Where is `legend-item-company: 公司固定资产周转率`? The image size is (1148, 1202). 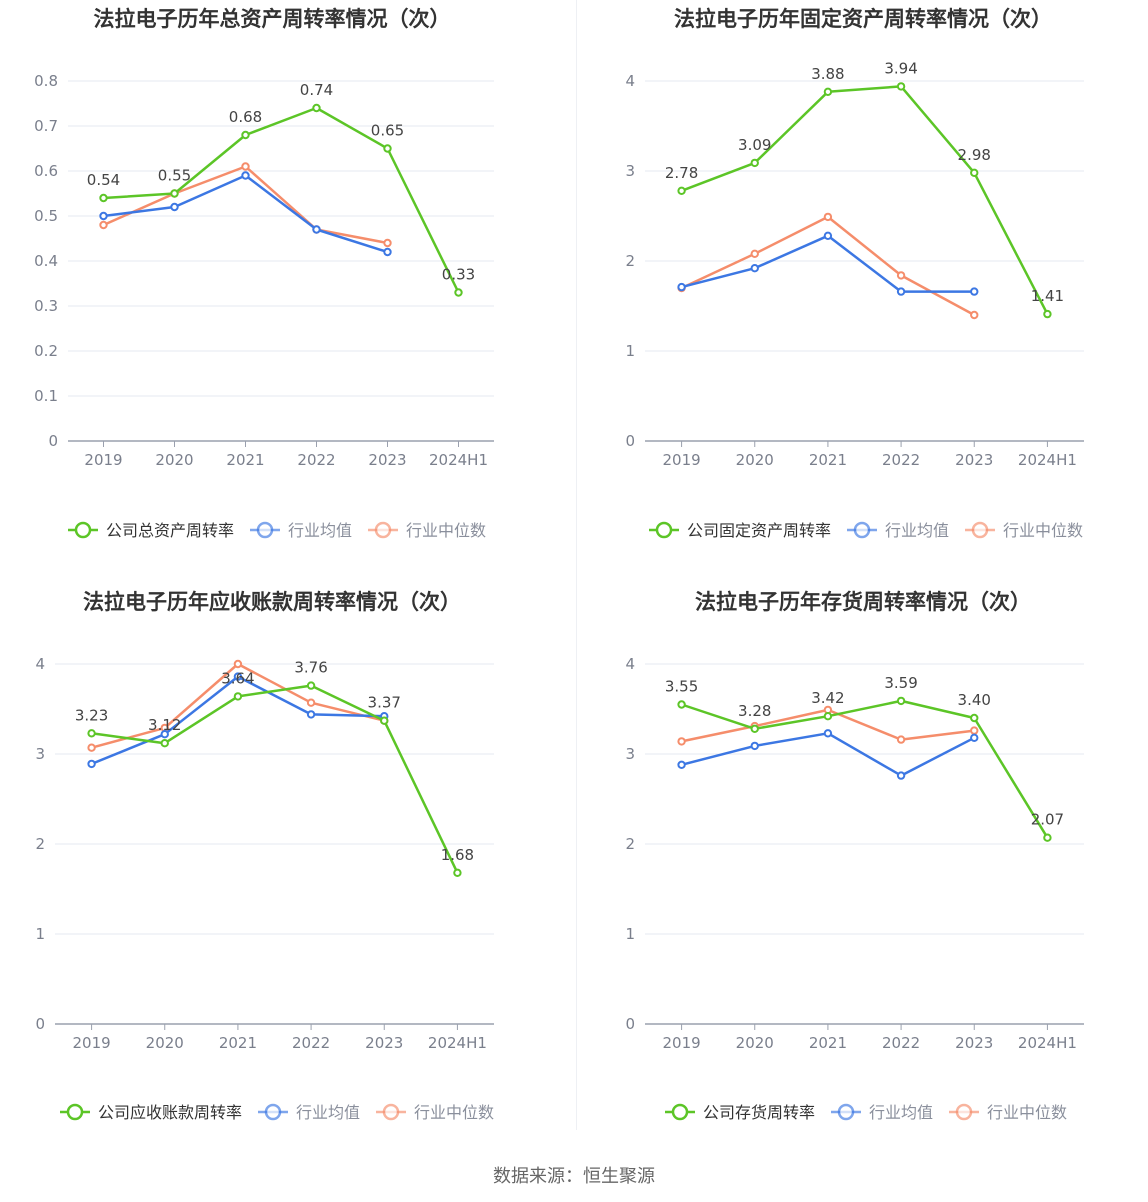 legend-item-company: 公司固定资产周转率 is located at coordinates (740, 530).